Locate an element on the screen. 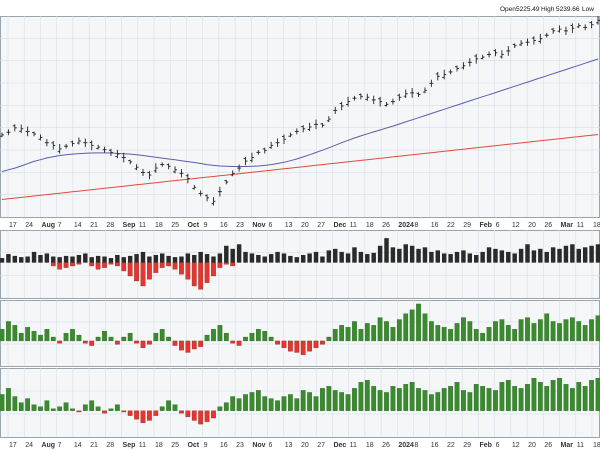 Image resolution: width=600 pixels, height=450 pixels. x-tick-label: 22 is located at coordinates (451, 225).